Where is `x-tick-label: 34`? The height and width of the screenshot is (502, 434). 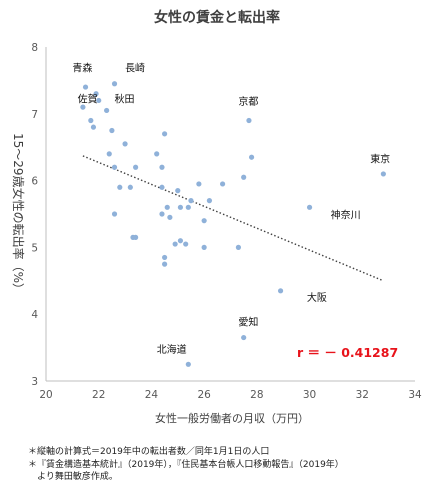
x-tick-label: 34 is located at coordinates (415, 395).